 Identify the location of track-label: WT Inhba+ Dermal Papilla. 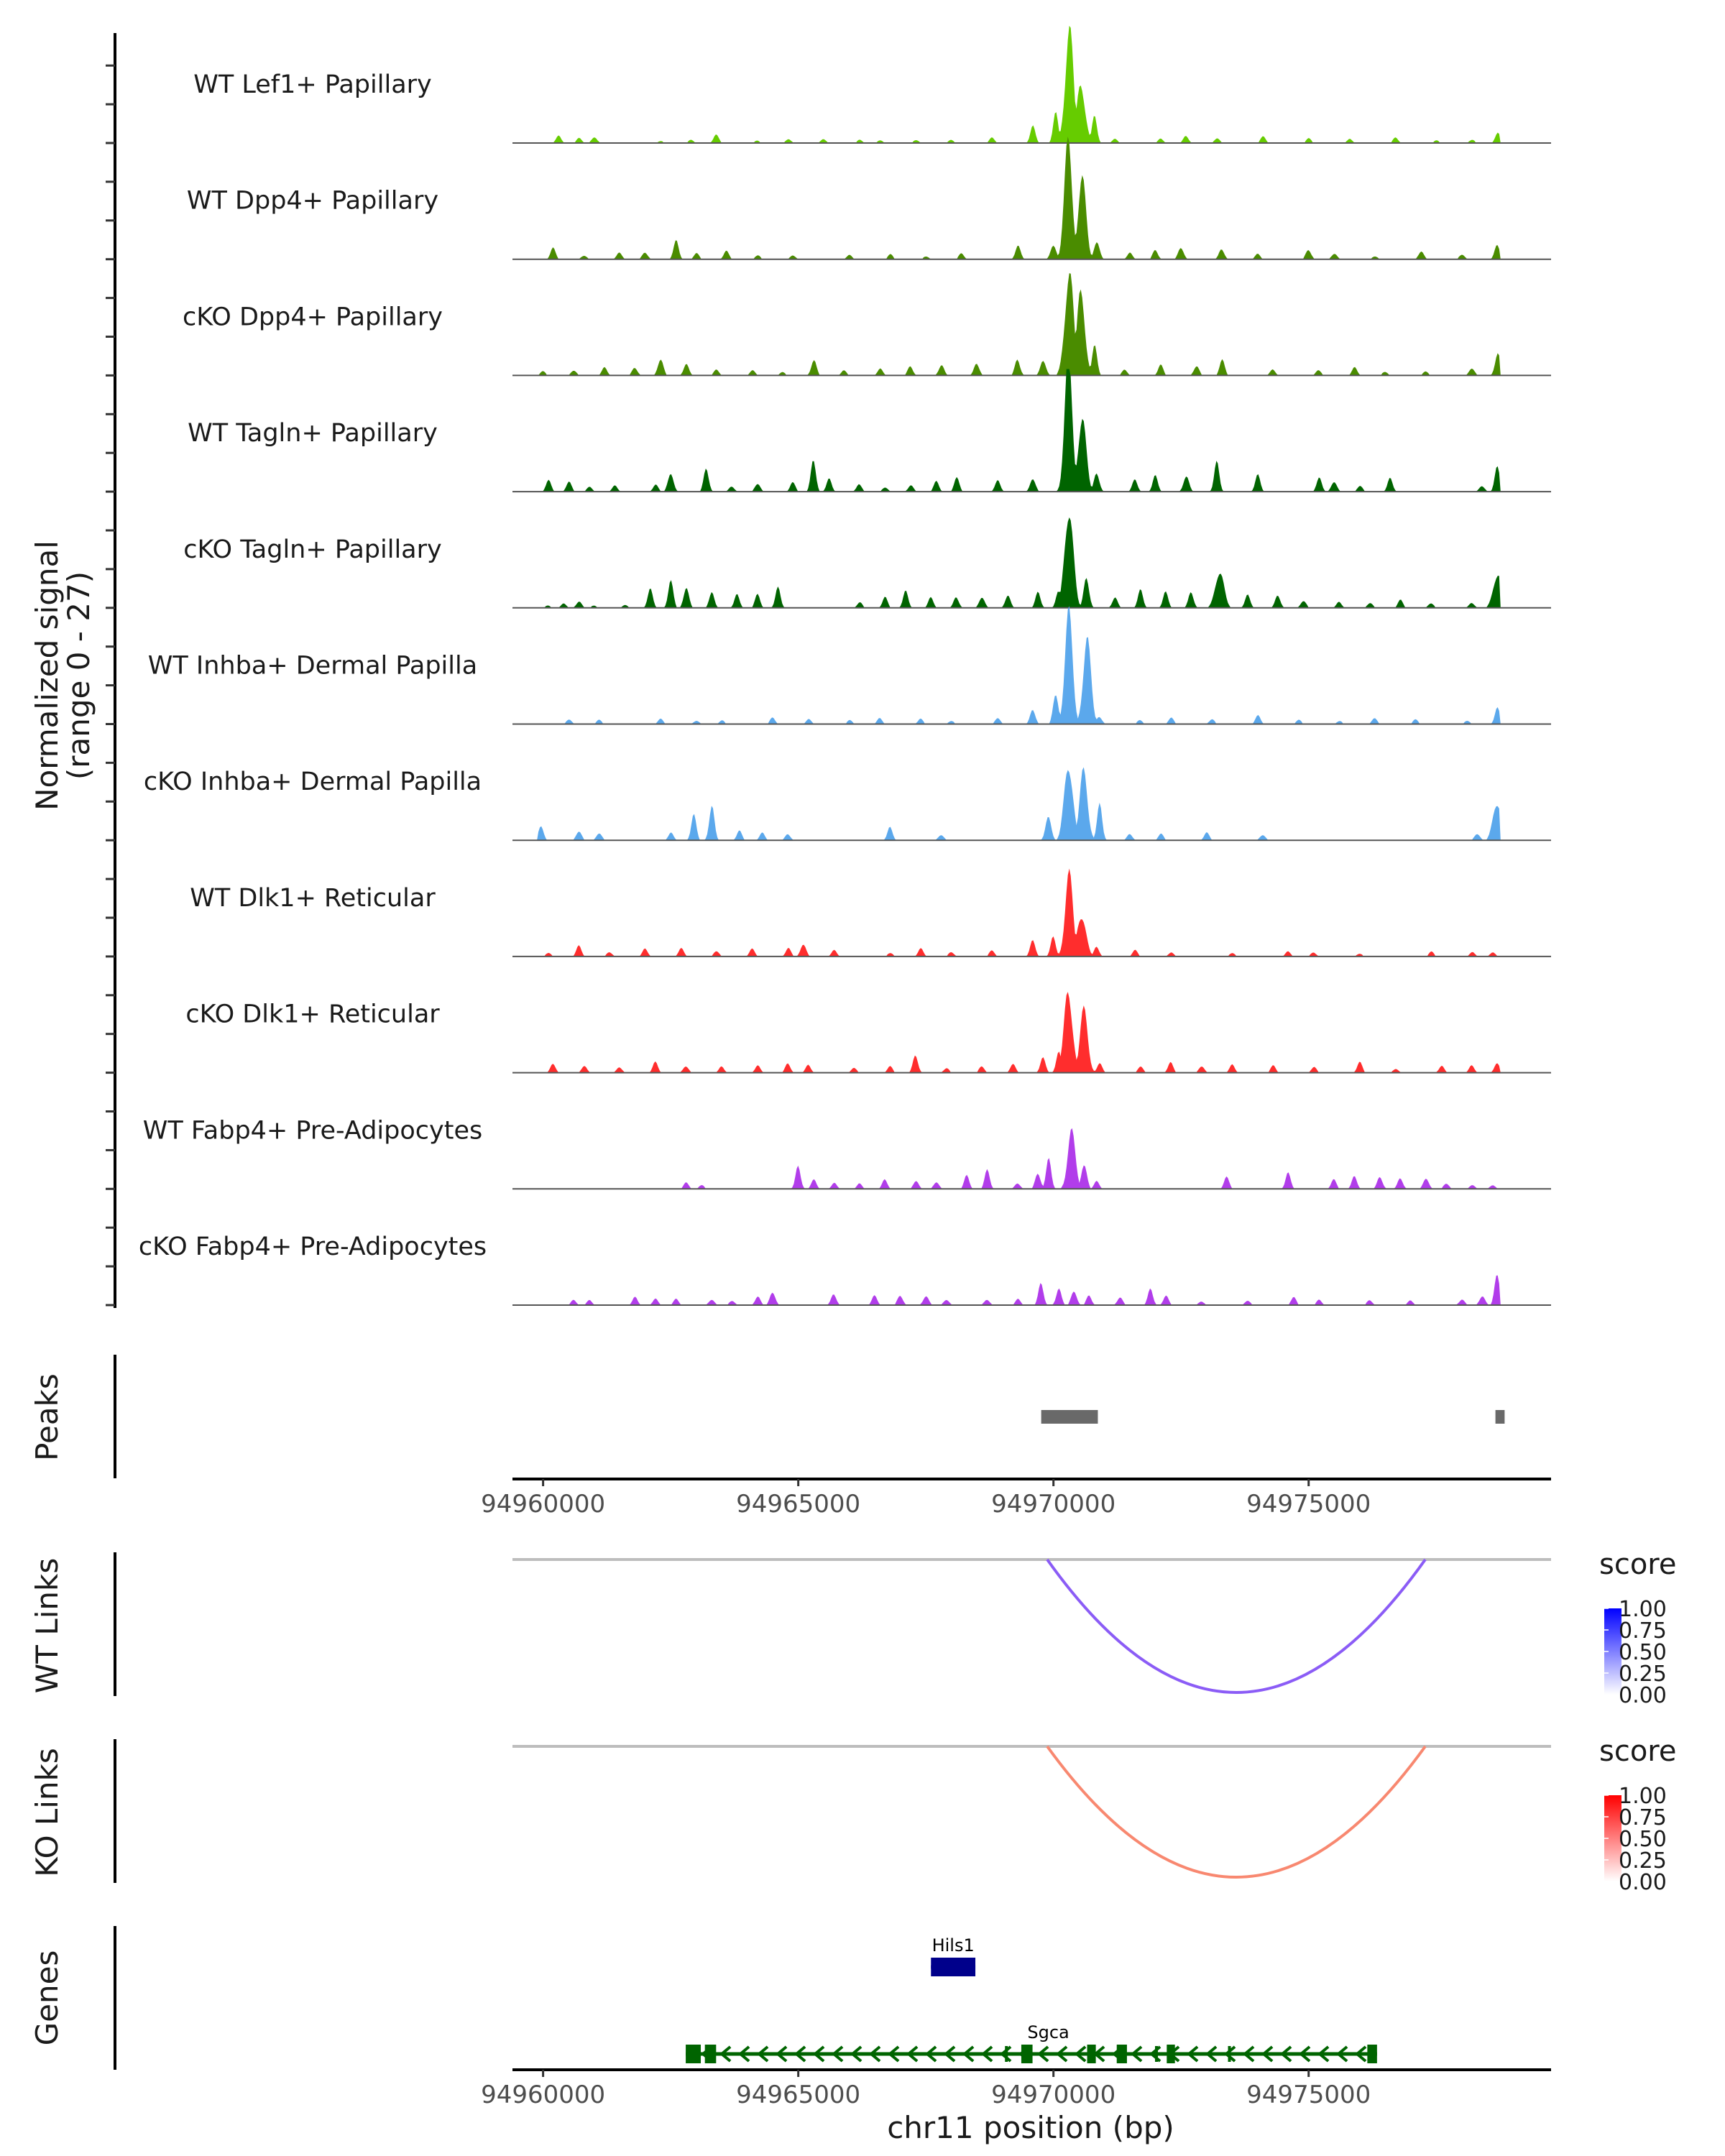
(312, 666).